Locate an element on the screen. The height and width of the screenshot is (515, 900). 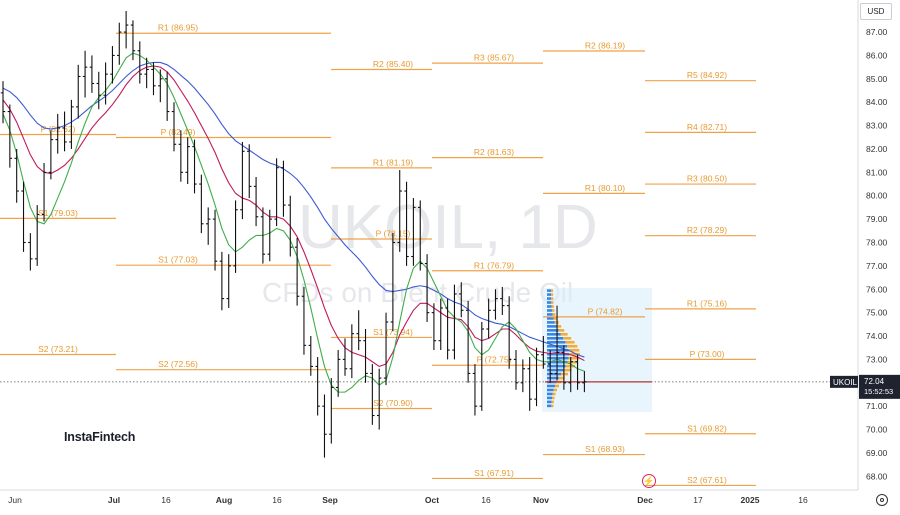
pivot-label: S2 (67.61) is located at coordinates (707, 480).